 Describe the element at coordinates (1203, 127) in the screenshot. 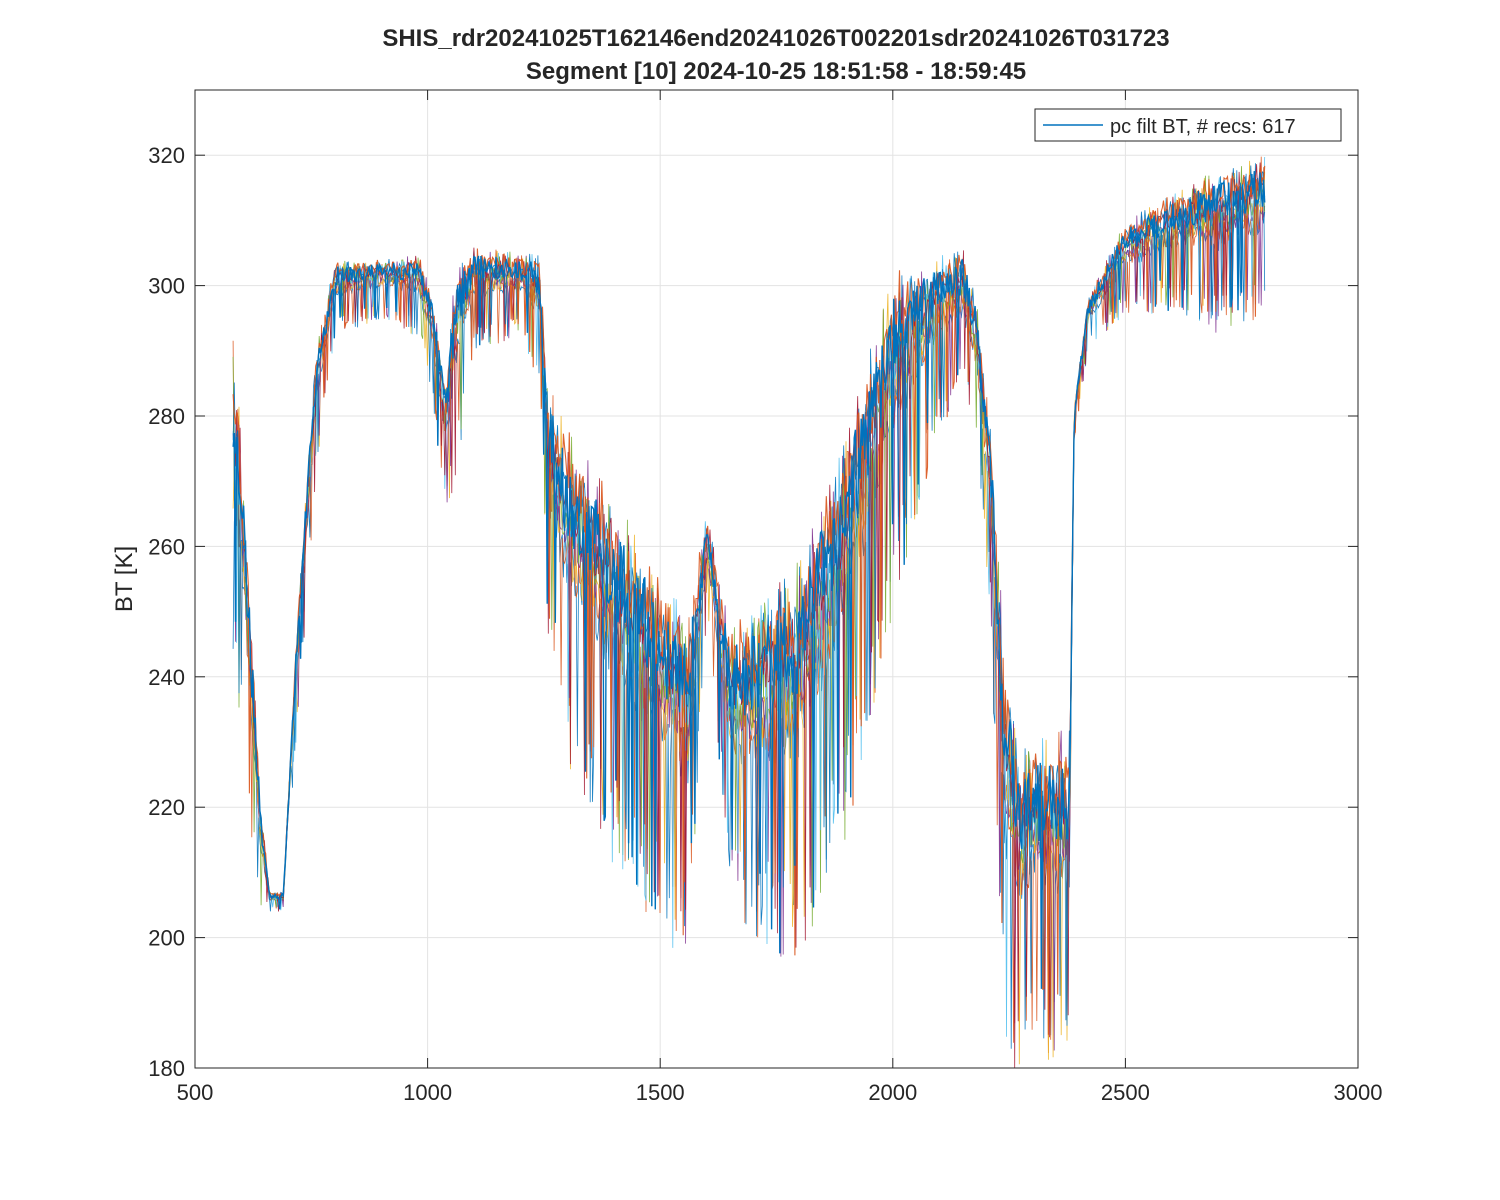

I see `legend-entry: pc filt BT, # recs: 617` at that location.